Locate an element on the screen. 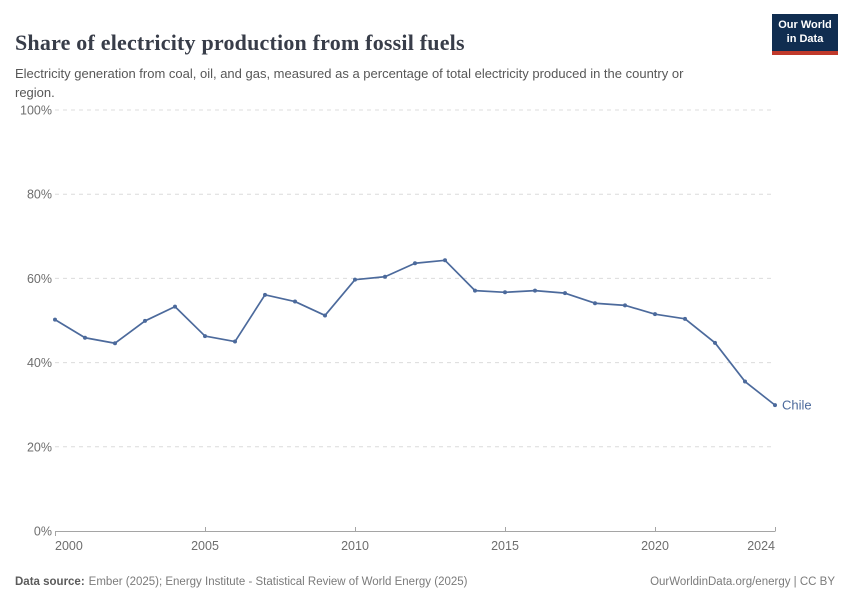 This screenshot has height=600, width=850. data-source-label: Data source: is located at coordinates (50, 582).